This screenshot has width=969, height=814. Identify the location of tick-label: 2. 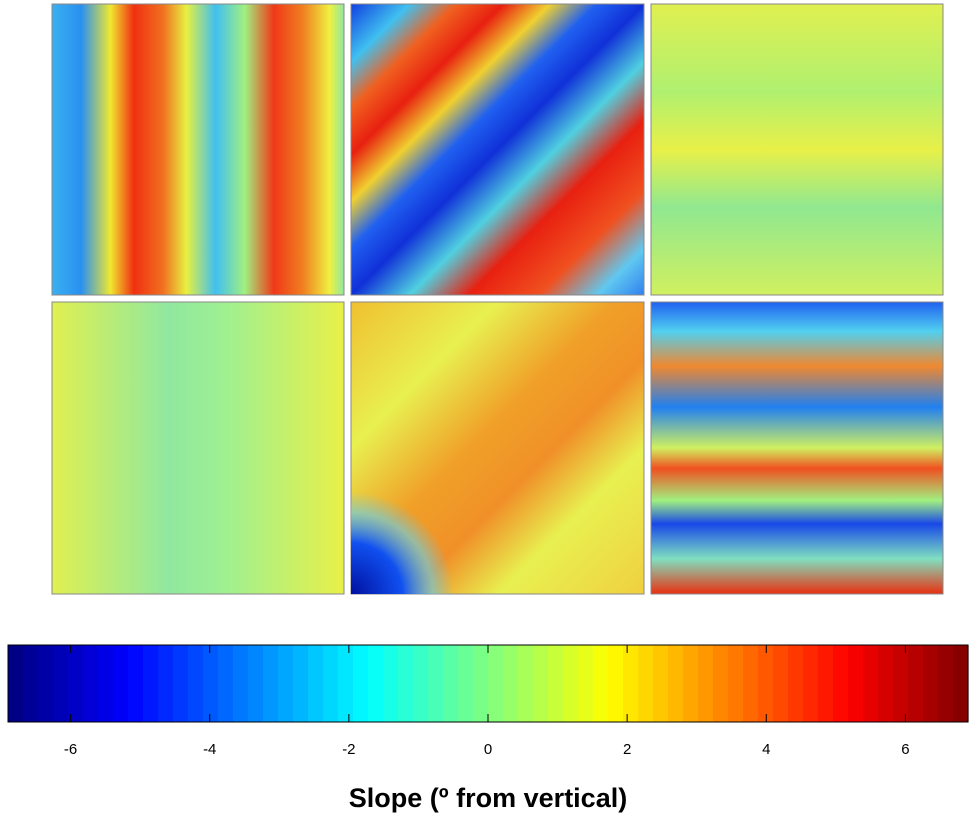
(627, 749).